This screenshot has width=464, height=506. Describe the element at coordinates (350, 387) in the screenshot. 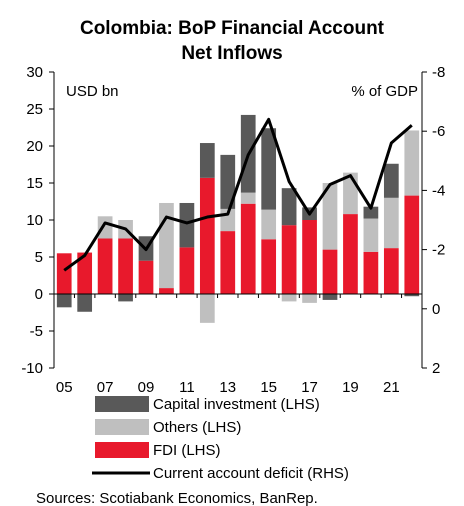

I see `x-tick-label: 19` at that location.